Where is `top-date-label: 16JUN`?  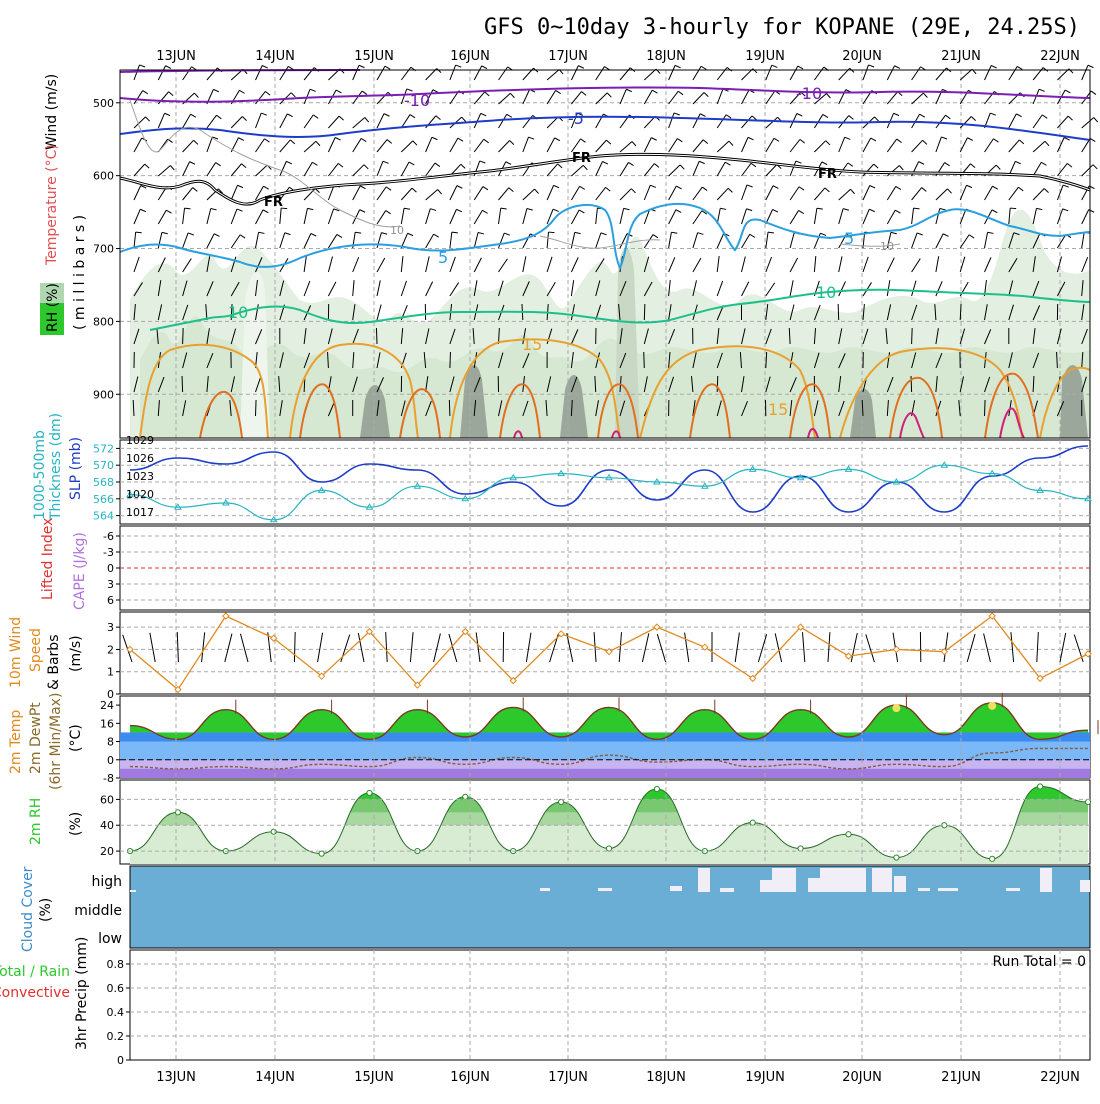 top-date-label: 16JUN is located at coordinates (470, 56).